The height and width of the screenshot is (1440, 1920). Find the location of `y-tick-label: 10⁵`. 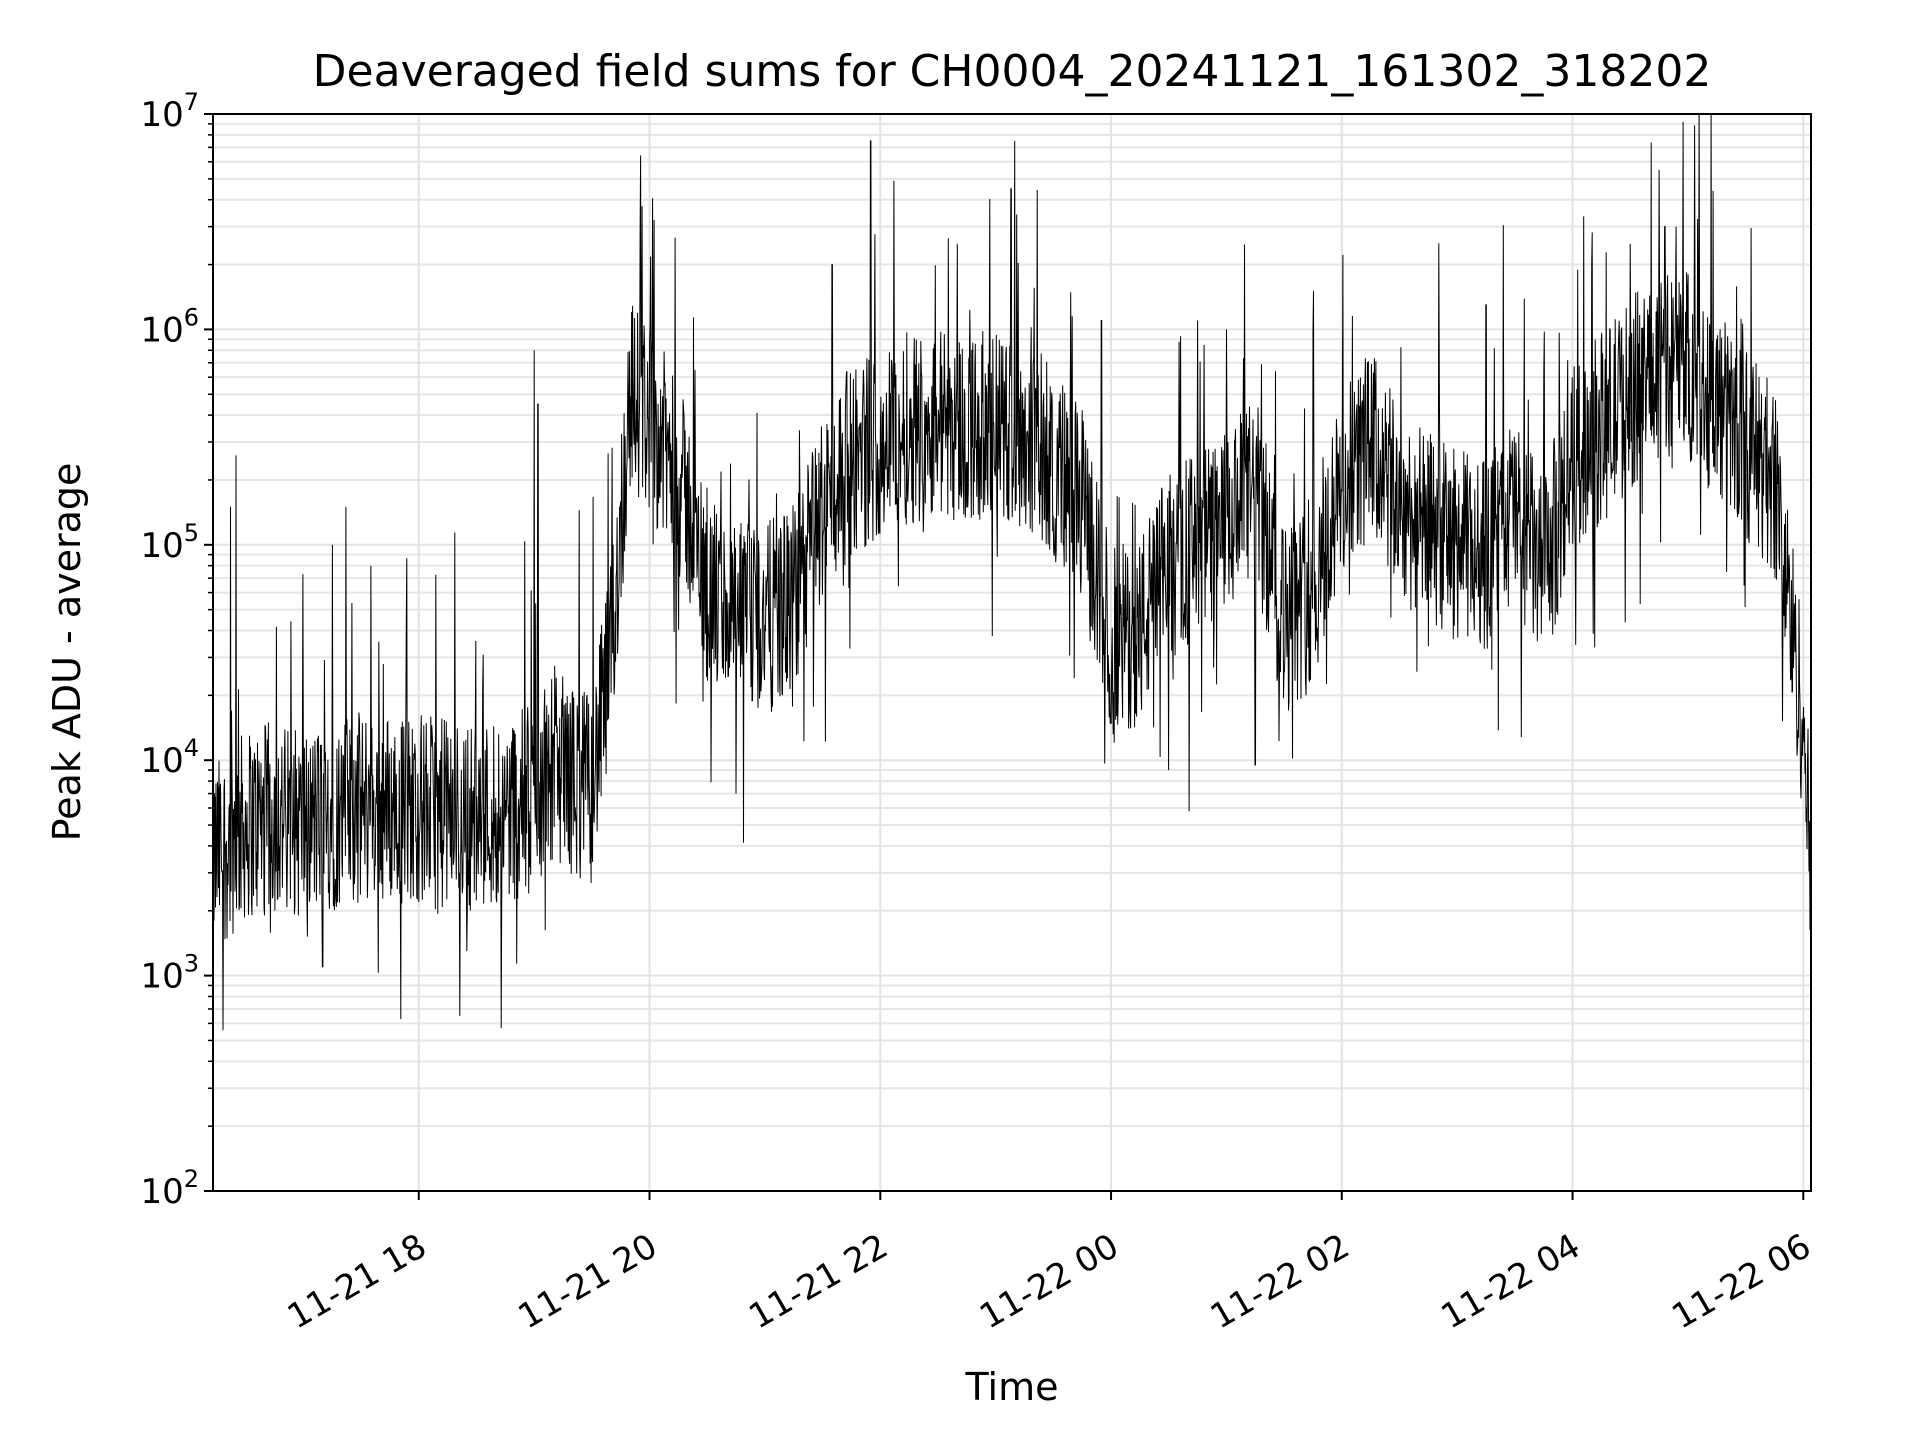

y-tick-label: 10⁵ is located at coordinates (169, 542).